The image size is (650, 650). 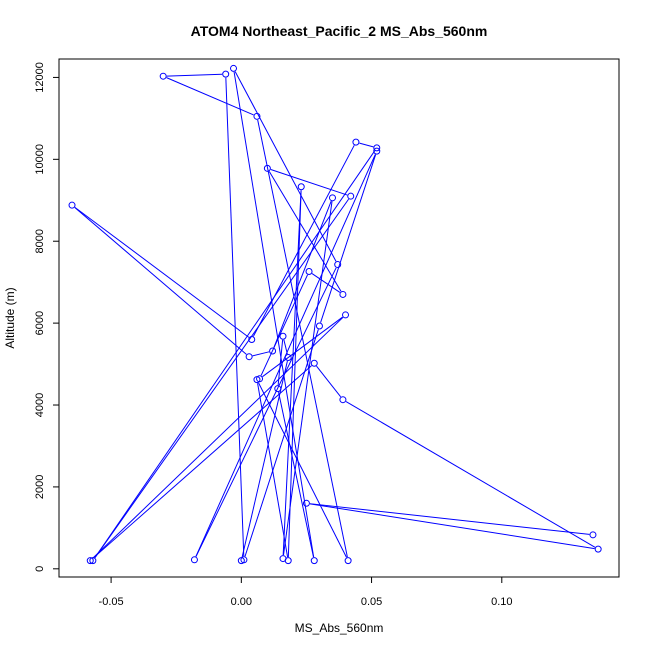 What do you see at coordinates (339, 31) in the screenshot?
I see `chart-title: ATOM4 Northeast_Pacific_2 MS_Abs_560nm` at bounding box center [339, 31].